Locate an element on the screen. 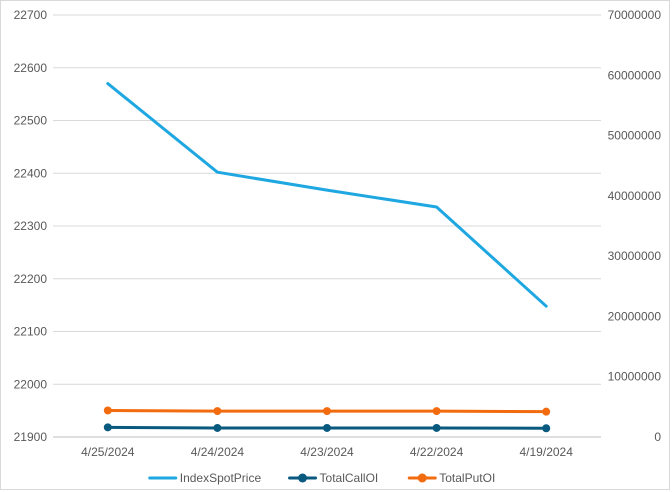 This screenshot has height=492, width=672. y-right-tick-label: 50000000 is located at coordinates (635, 136).